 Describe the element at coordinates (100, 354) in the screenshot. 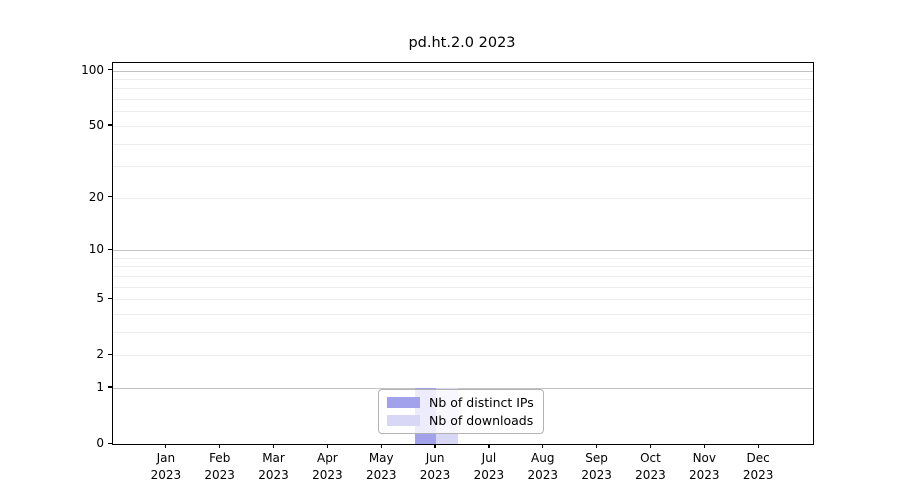

I see `y-tick-label-2: 2` at that location.